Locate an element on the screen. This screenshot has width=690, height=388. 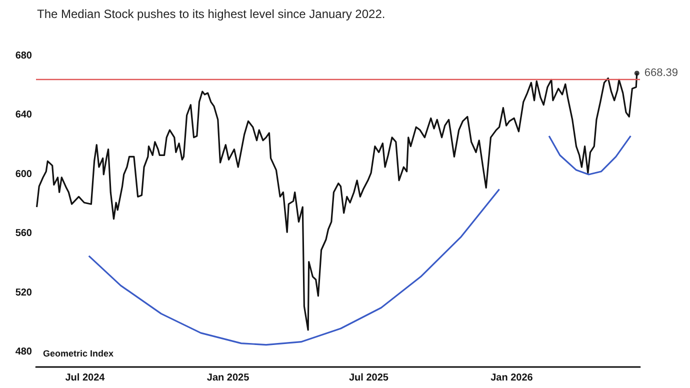
y-tick-label: 520 is located at coordinates (23, 292).